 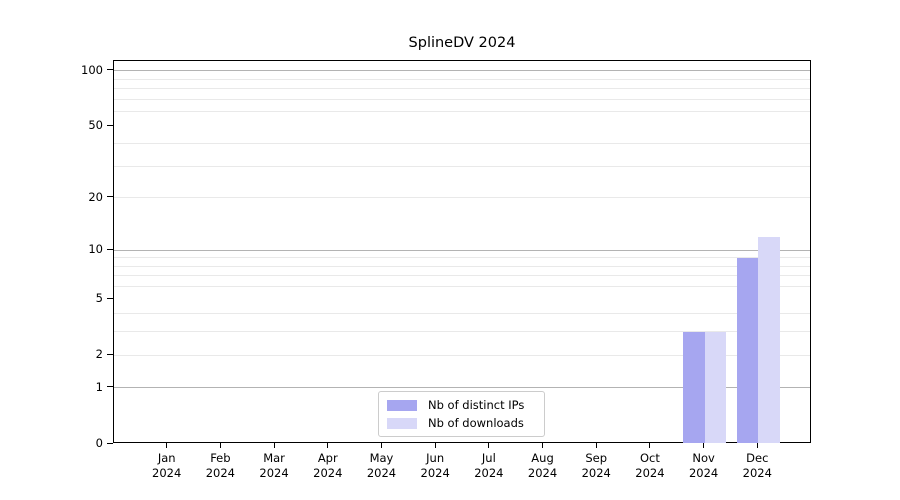 What do you see at coordinates (488, 458) in the screenshot?
I see `x-tick-month: Jul` at bounding box center [488, 458].